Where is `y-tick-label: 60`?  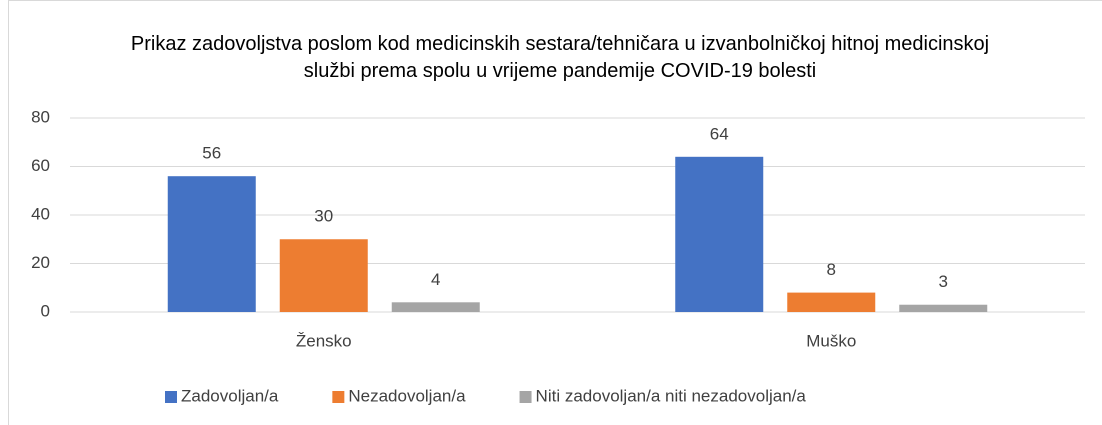
y-tick-label: 60 is located at coordinates (40, 165).